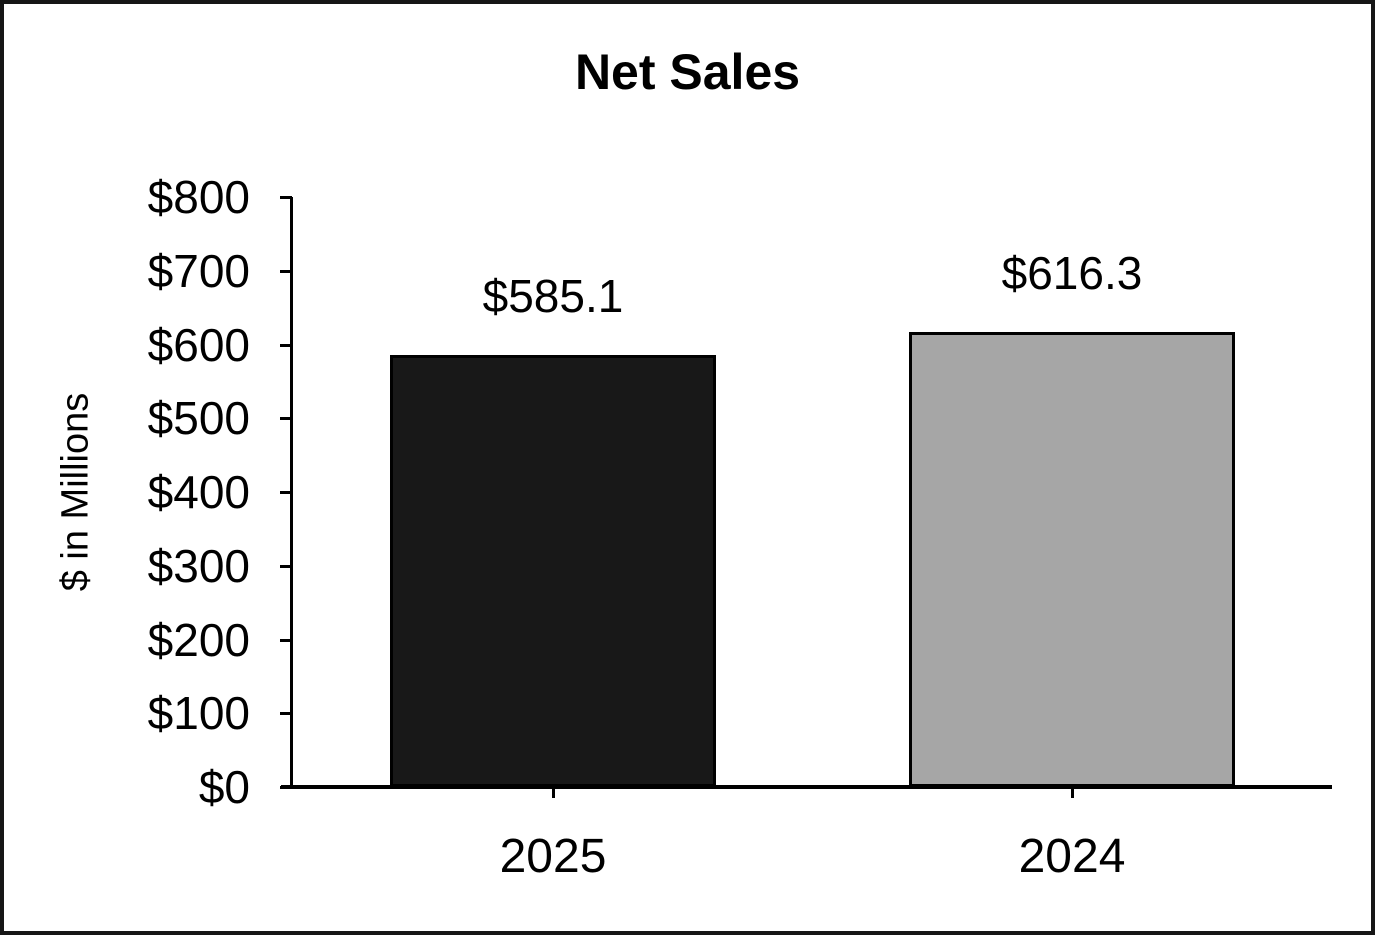 Image resolution: width=1375 pixels, height=935 pixels. What do you see at coordinates (687, 72) in the screenshot?
I see `chart-title: Net Sales` at bounding box center [687, 72].